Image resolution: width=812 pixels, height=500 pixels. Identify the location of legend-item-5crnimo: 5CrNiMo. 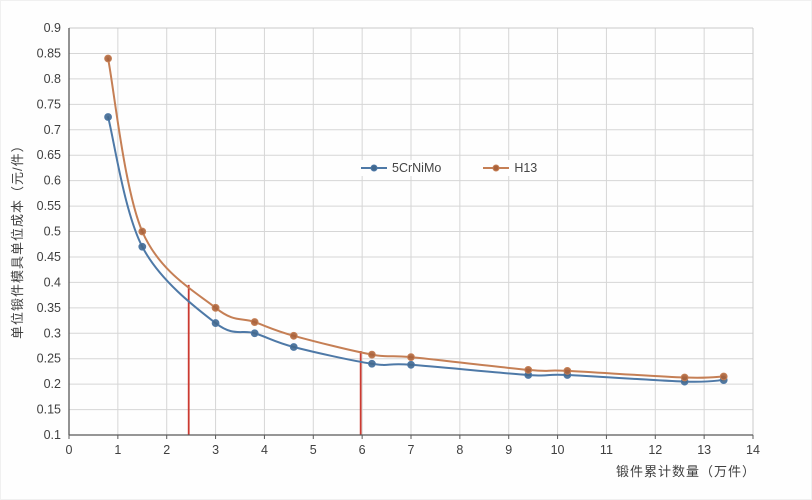
(401, 168).